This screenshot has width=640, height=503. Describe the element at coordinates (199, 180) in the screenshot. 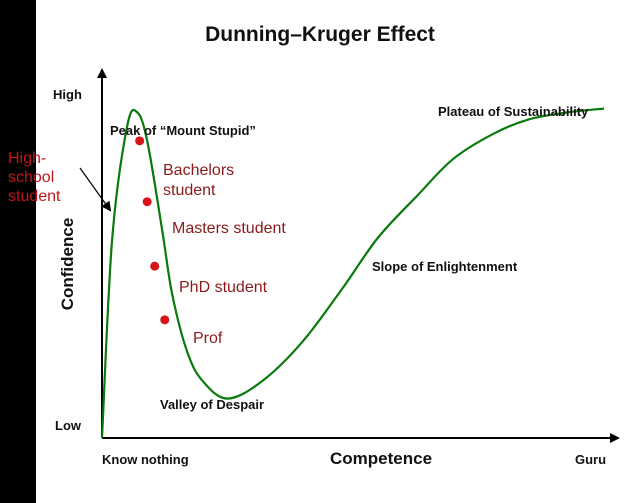

I see `point-label-bachelors: Bachelors student` at that location.